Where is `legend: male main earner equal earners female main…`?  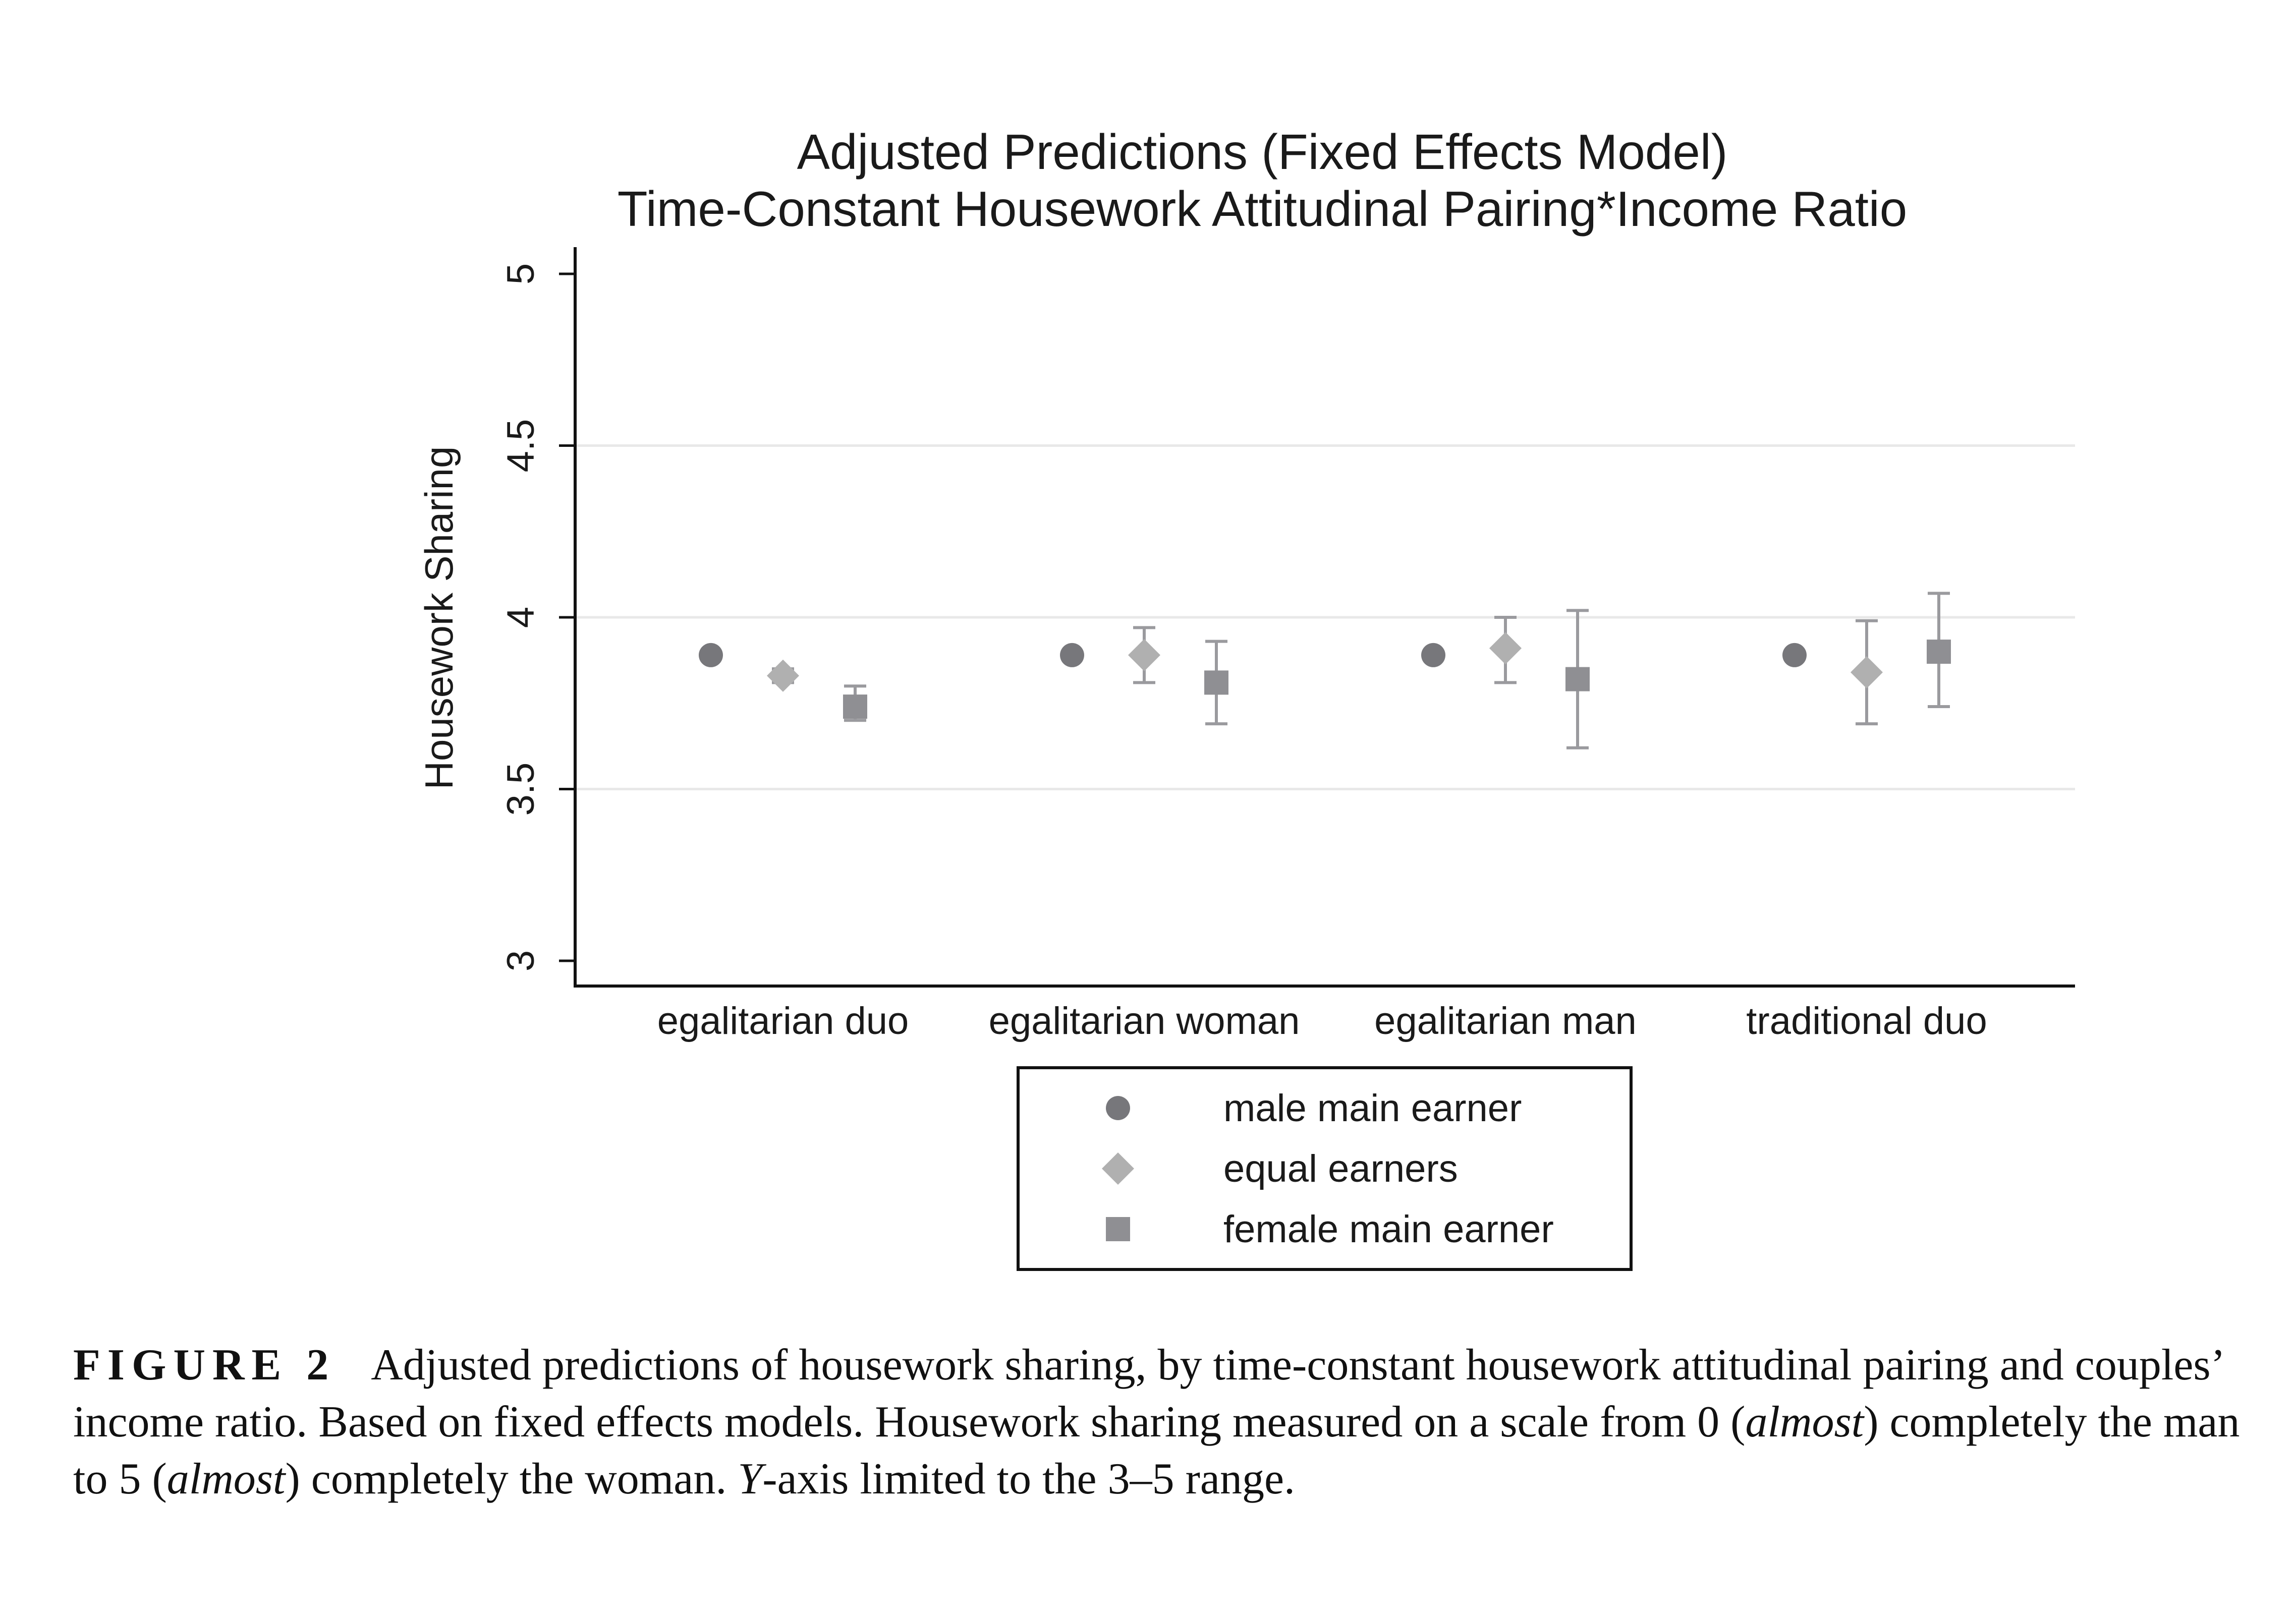
legend: male main earner equal earners female main… is located at coordinates (1325, 1168).